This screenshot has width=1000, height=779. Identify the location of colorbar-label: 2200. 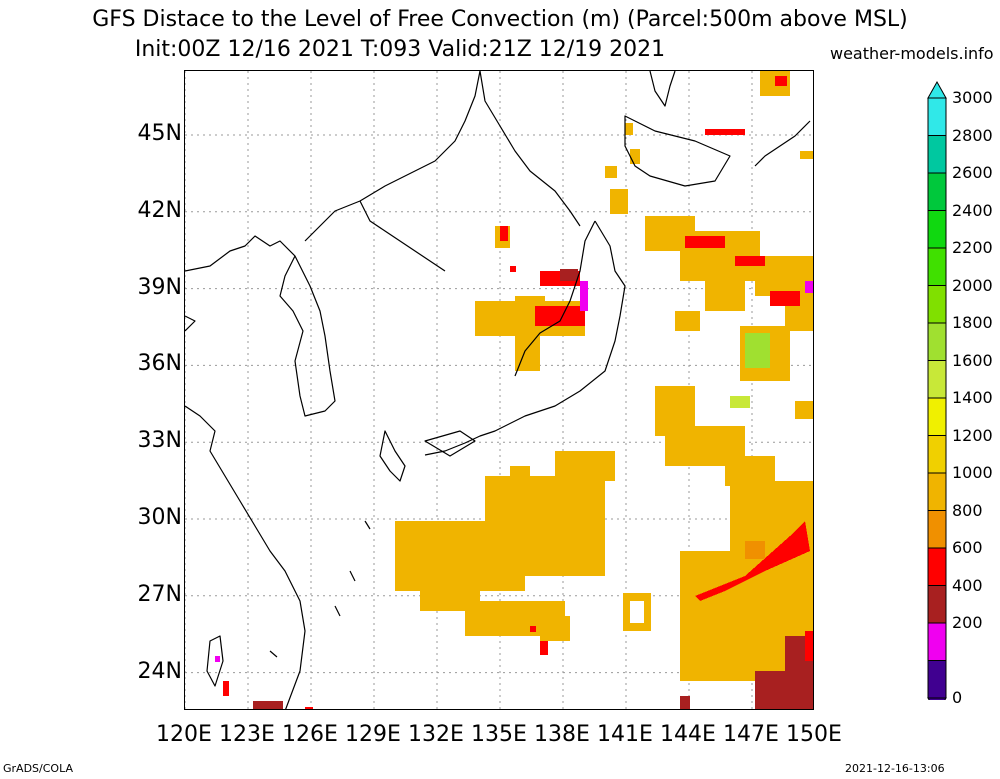
(972, 247).